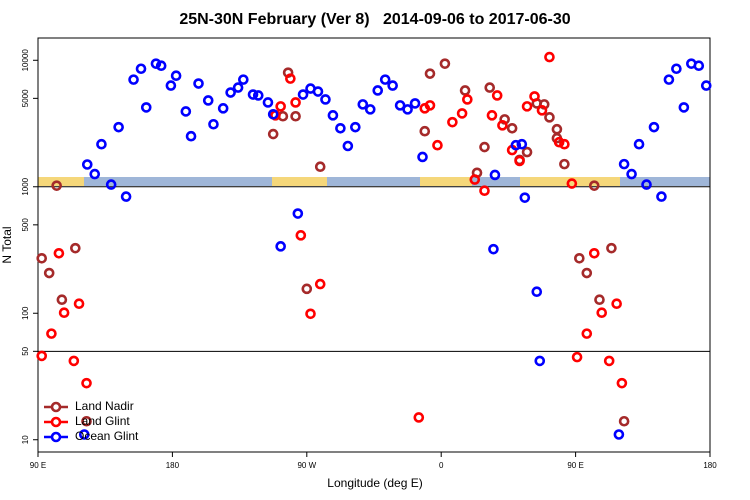 The image size is (750, 500). Describe the element at coordinates (441, 465) in the screenshot. I see `x-tick-label: 0` at that location.